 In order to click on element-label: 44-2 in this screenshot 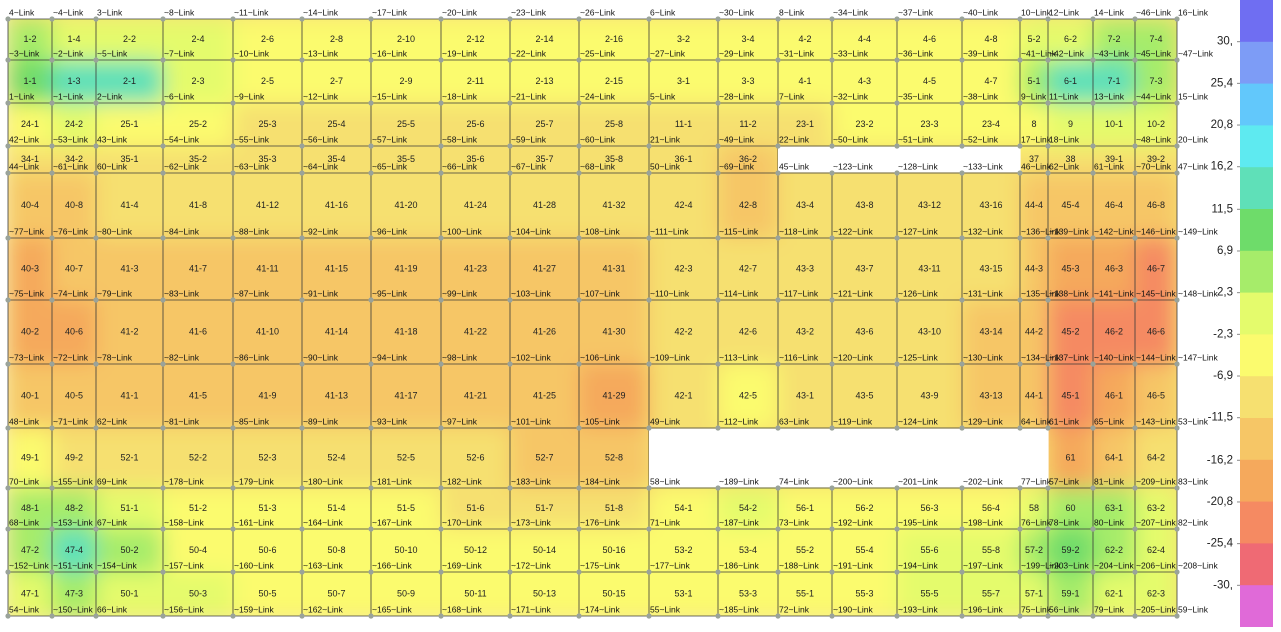, I will do `click(1034, 331)`.